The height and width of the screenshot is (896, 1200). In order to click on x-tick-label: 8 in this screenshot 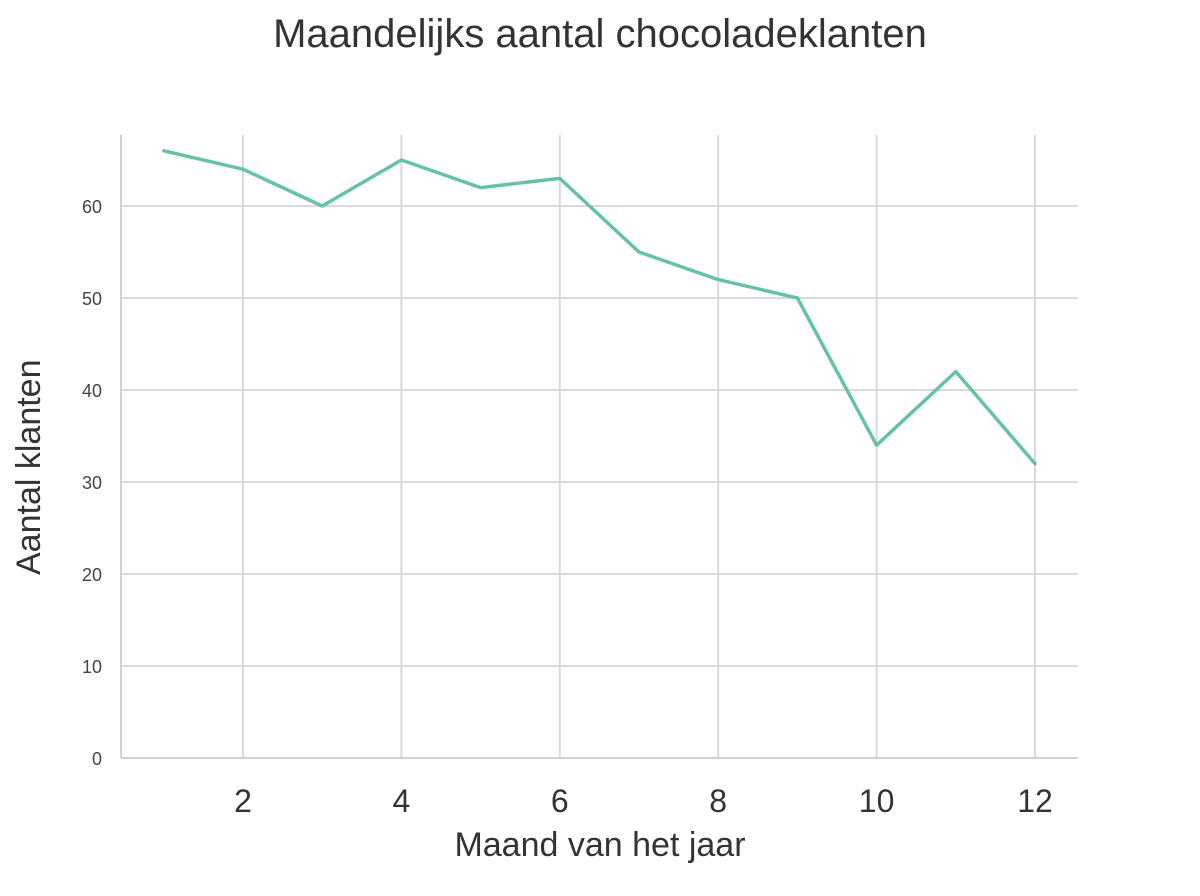, I will do `click(718, 801)`.